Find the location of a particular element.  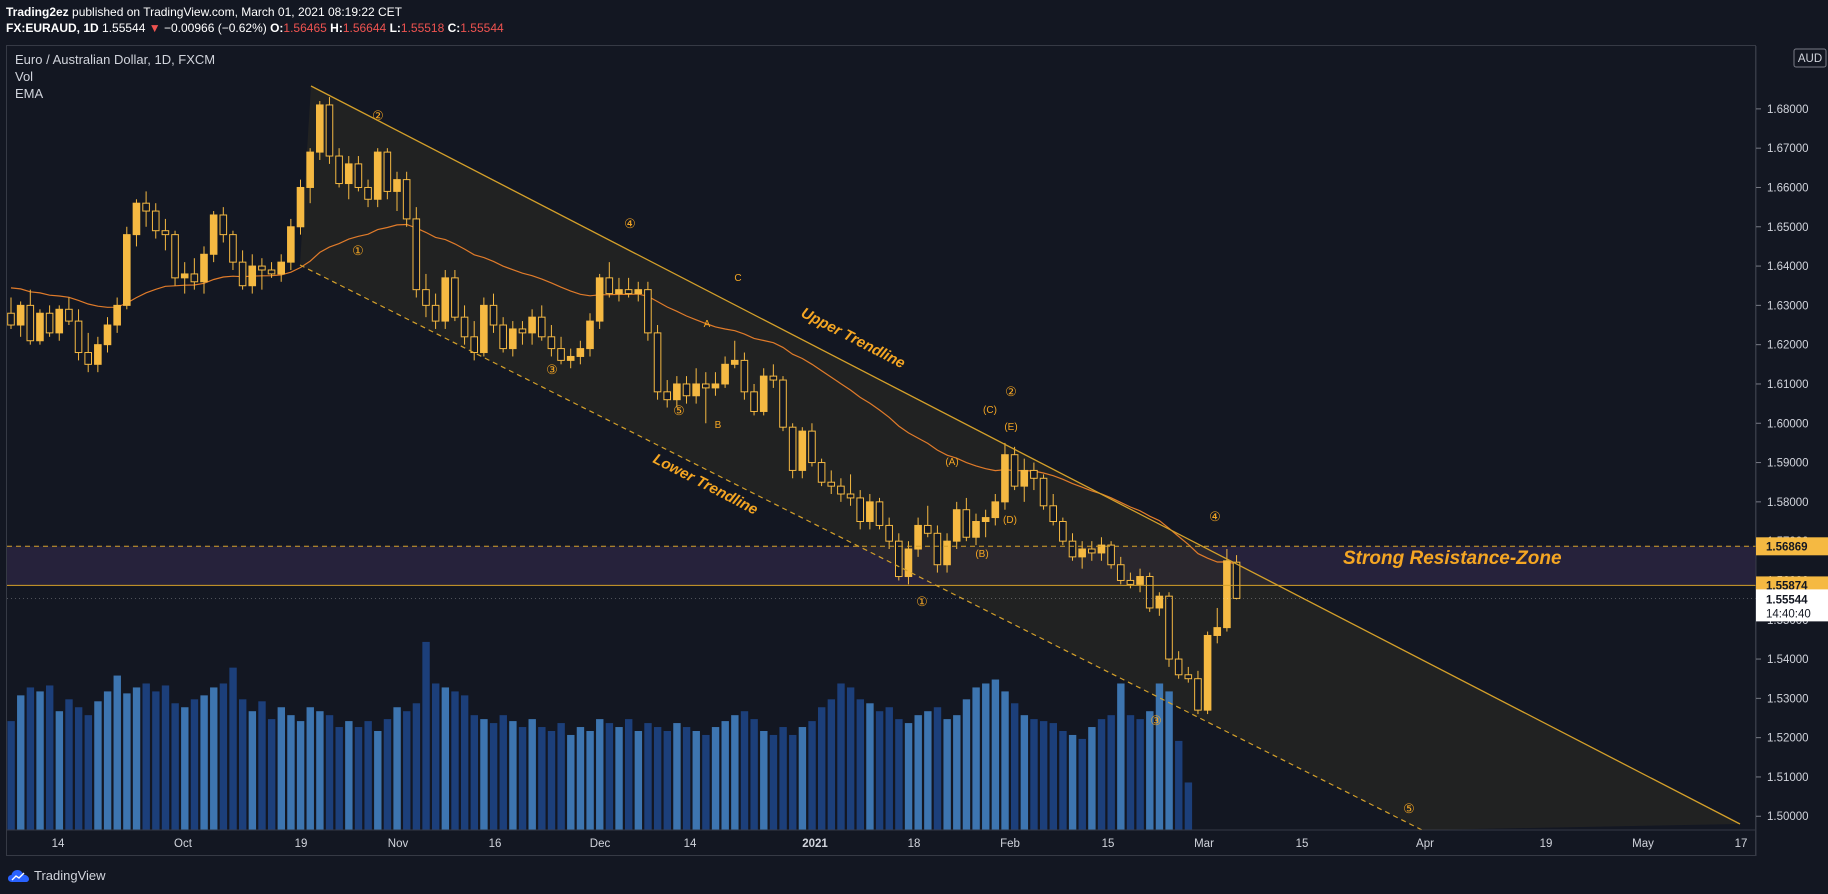

tradingview-logo: TradingView is located at coordinates (57, 875).